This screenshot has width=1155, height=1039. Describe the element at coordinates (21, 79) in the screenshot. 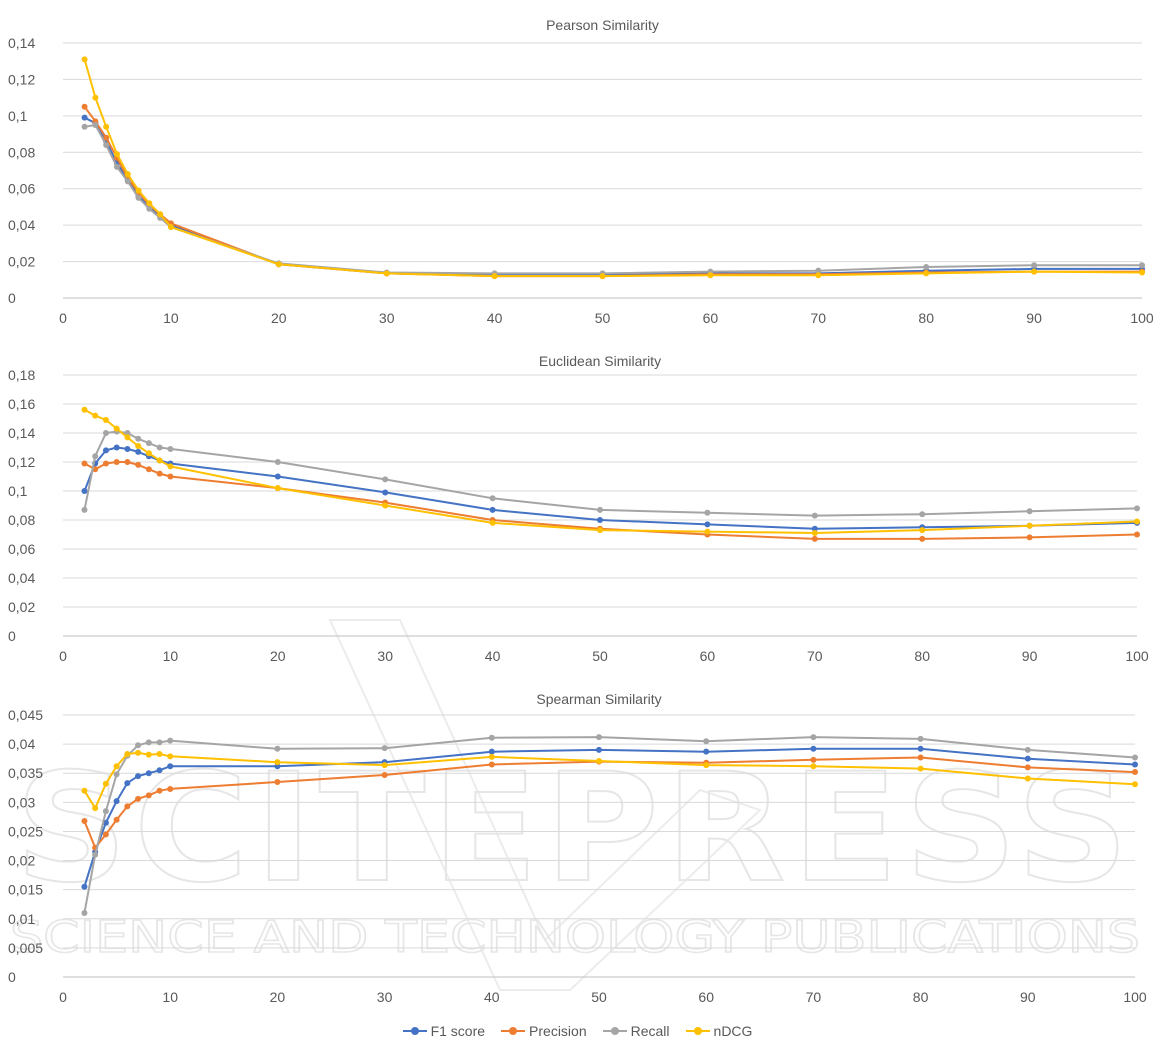

I see `y-tick-label: 0,12` at that location.